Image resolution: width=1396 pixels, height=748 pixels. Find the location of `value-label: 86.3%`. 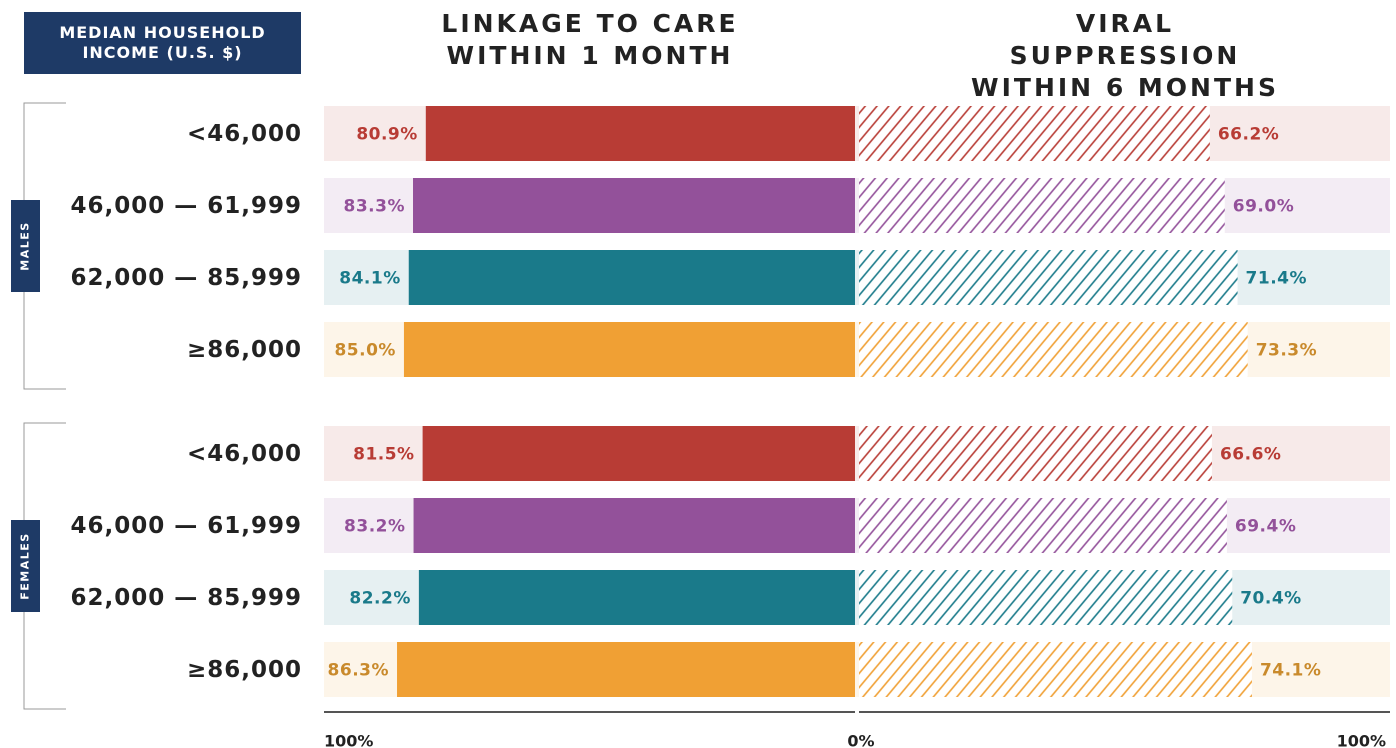

value-label: 86.3% is located at coordinates (358, 671).